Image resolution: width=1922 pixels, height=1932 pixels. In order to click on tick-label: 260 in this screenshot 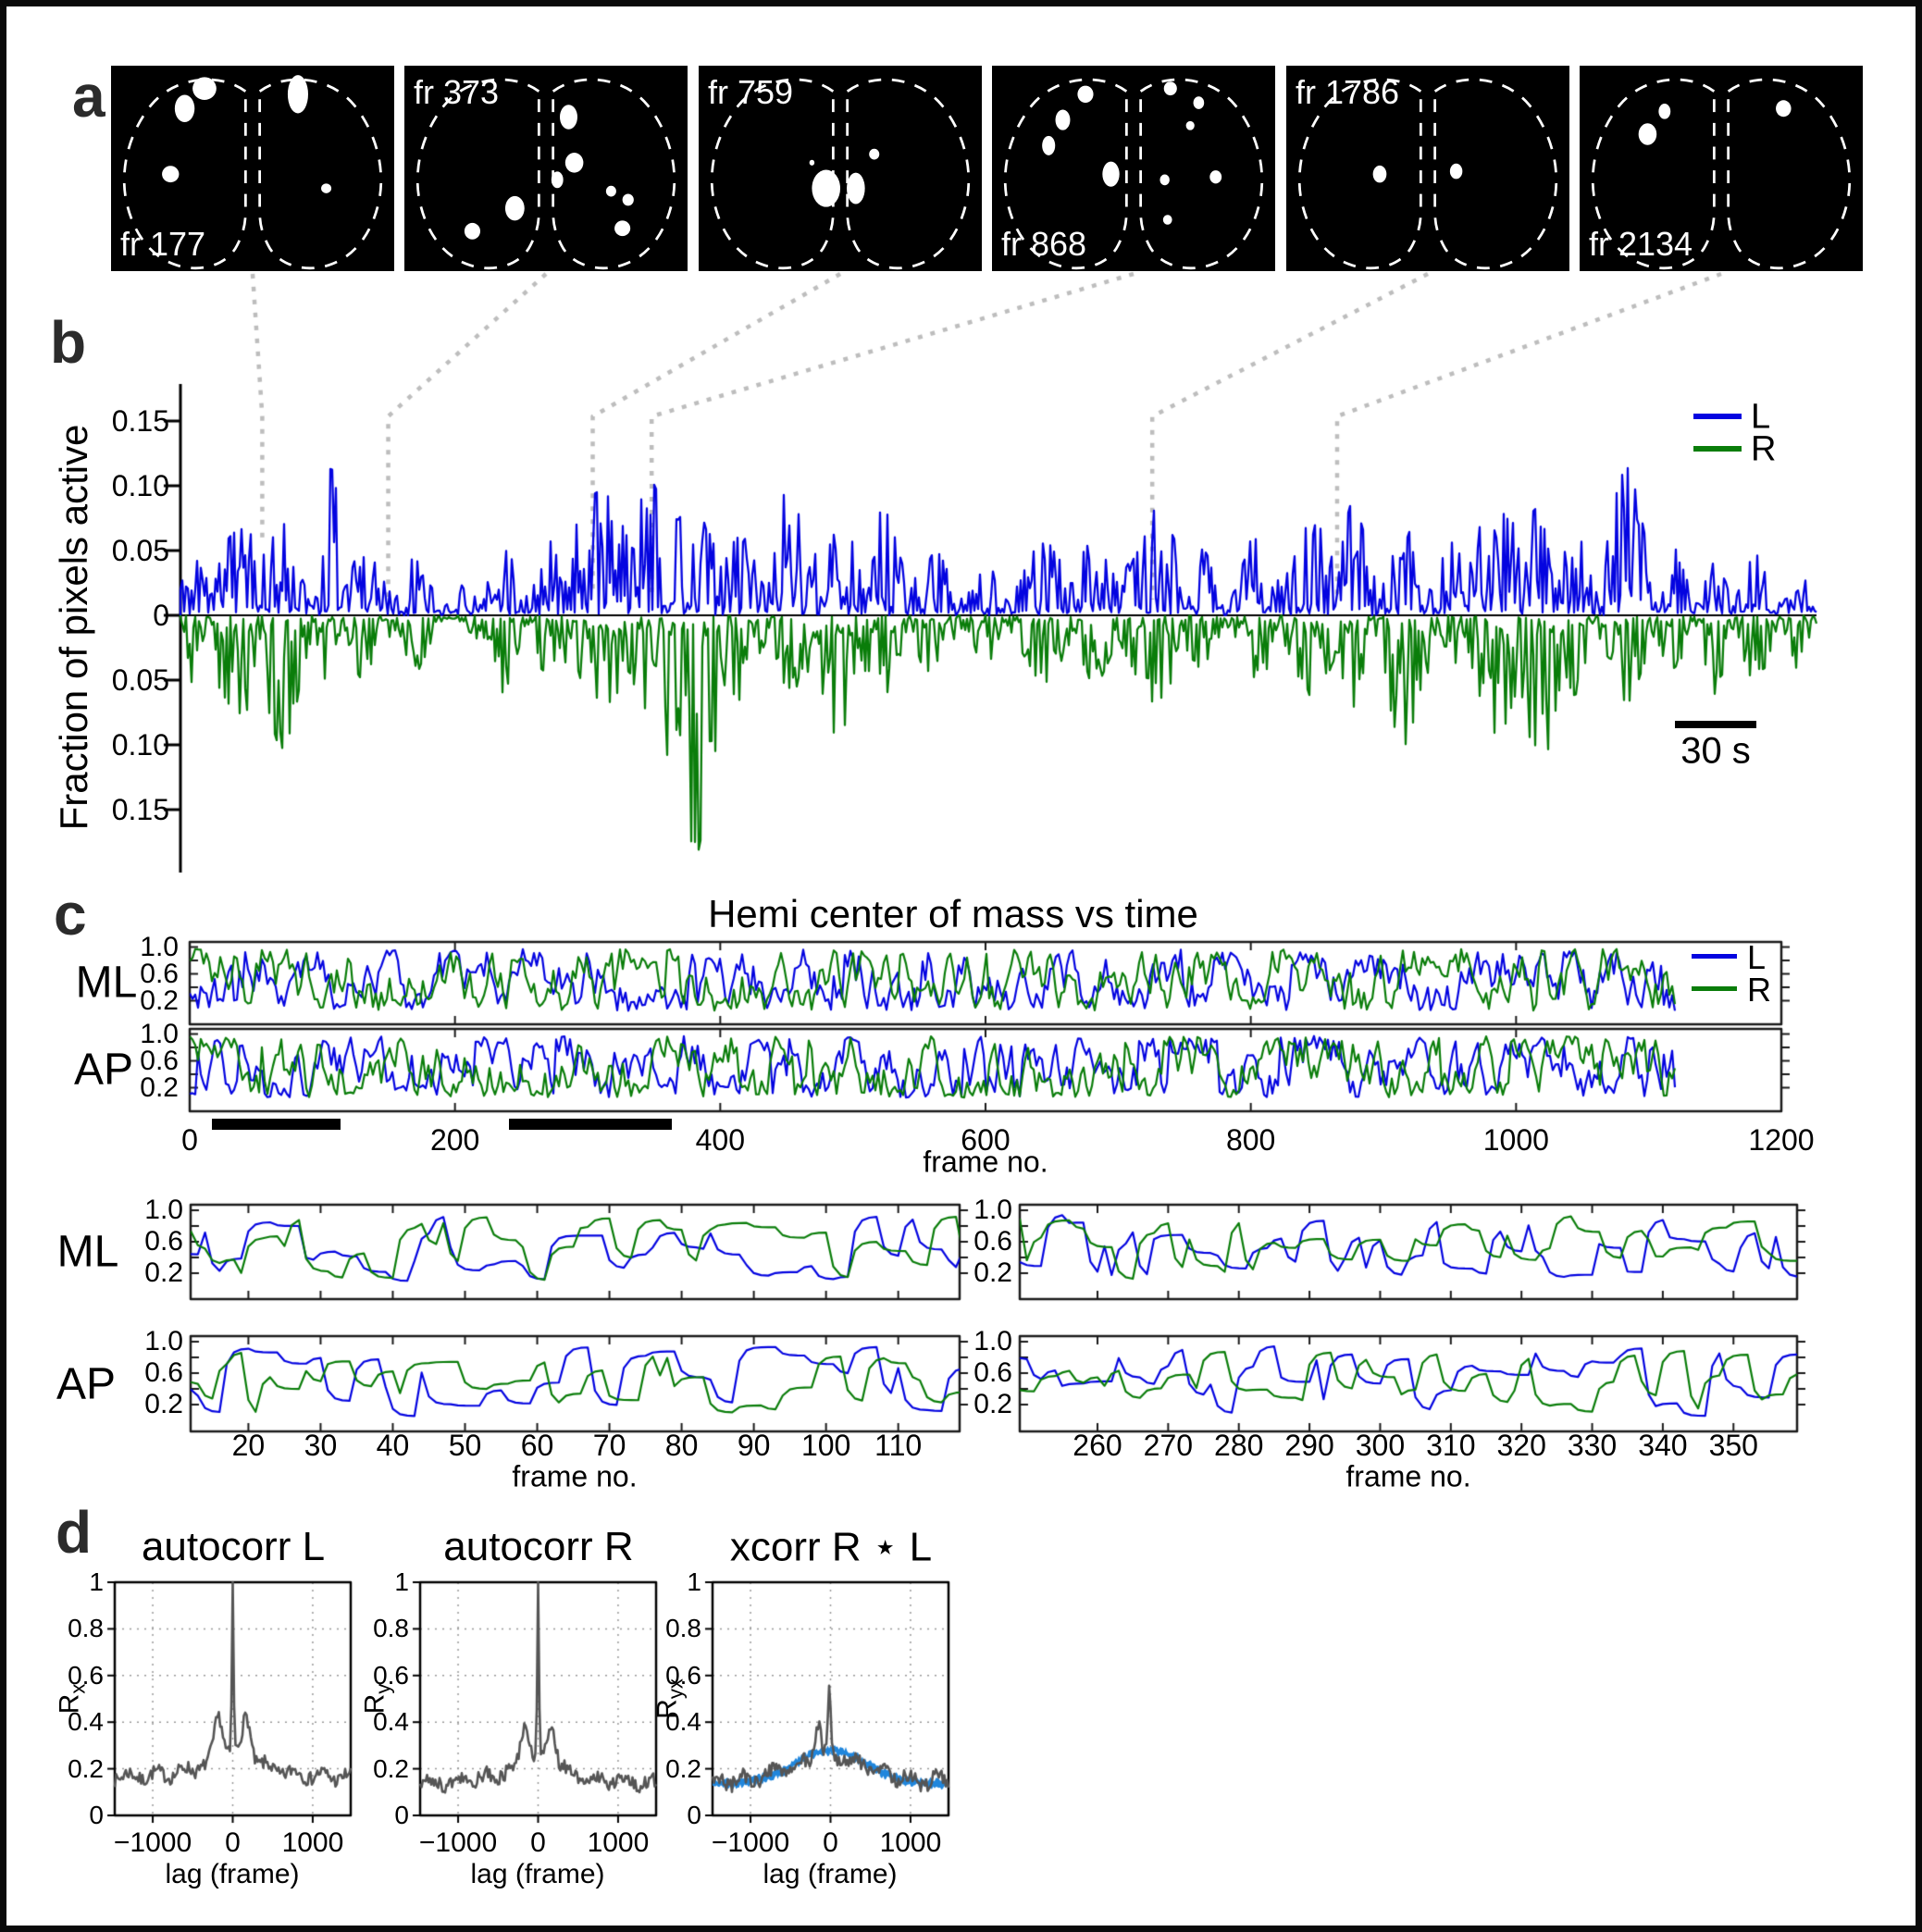, I will do `click(1097, 1446)`.